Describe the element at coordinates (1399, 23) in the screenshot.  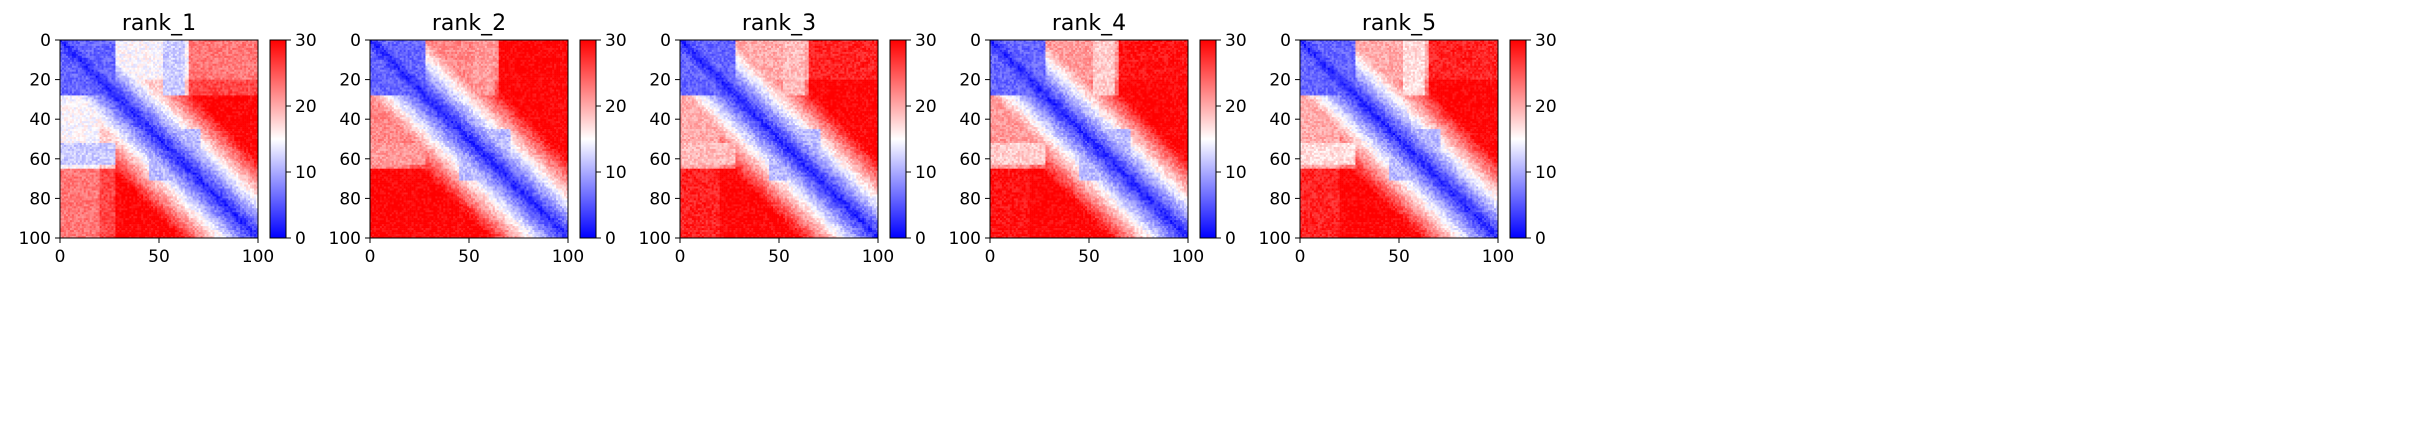
I see `subplot-title: rank_5` at that location.